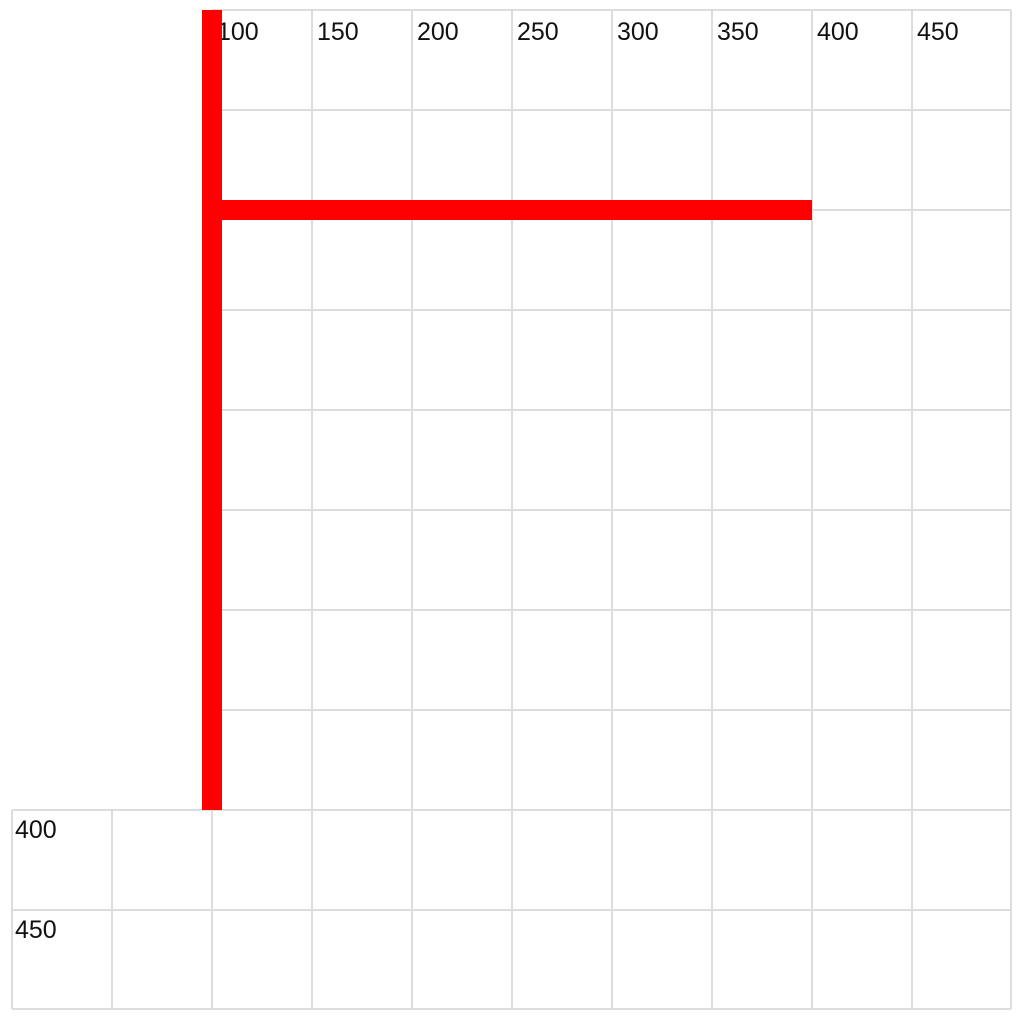 The height and width of the screenshot is (1020, 1028). Describe the element at coordinates (338, 32) in the screenshot. I see `top-tick-label: 150` at that location.